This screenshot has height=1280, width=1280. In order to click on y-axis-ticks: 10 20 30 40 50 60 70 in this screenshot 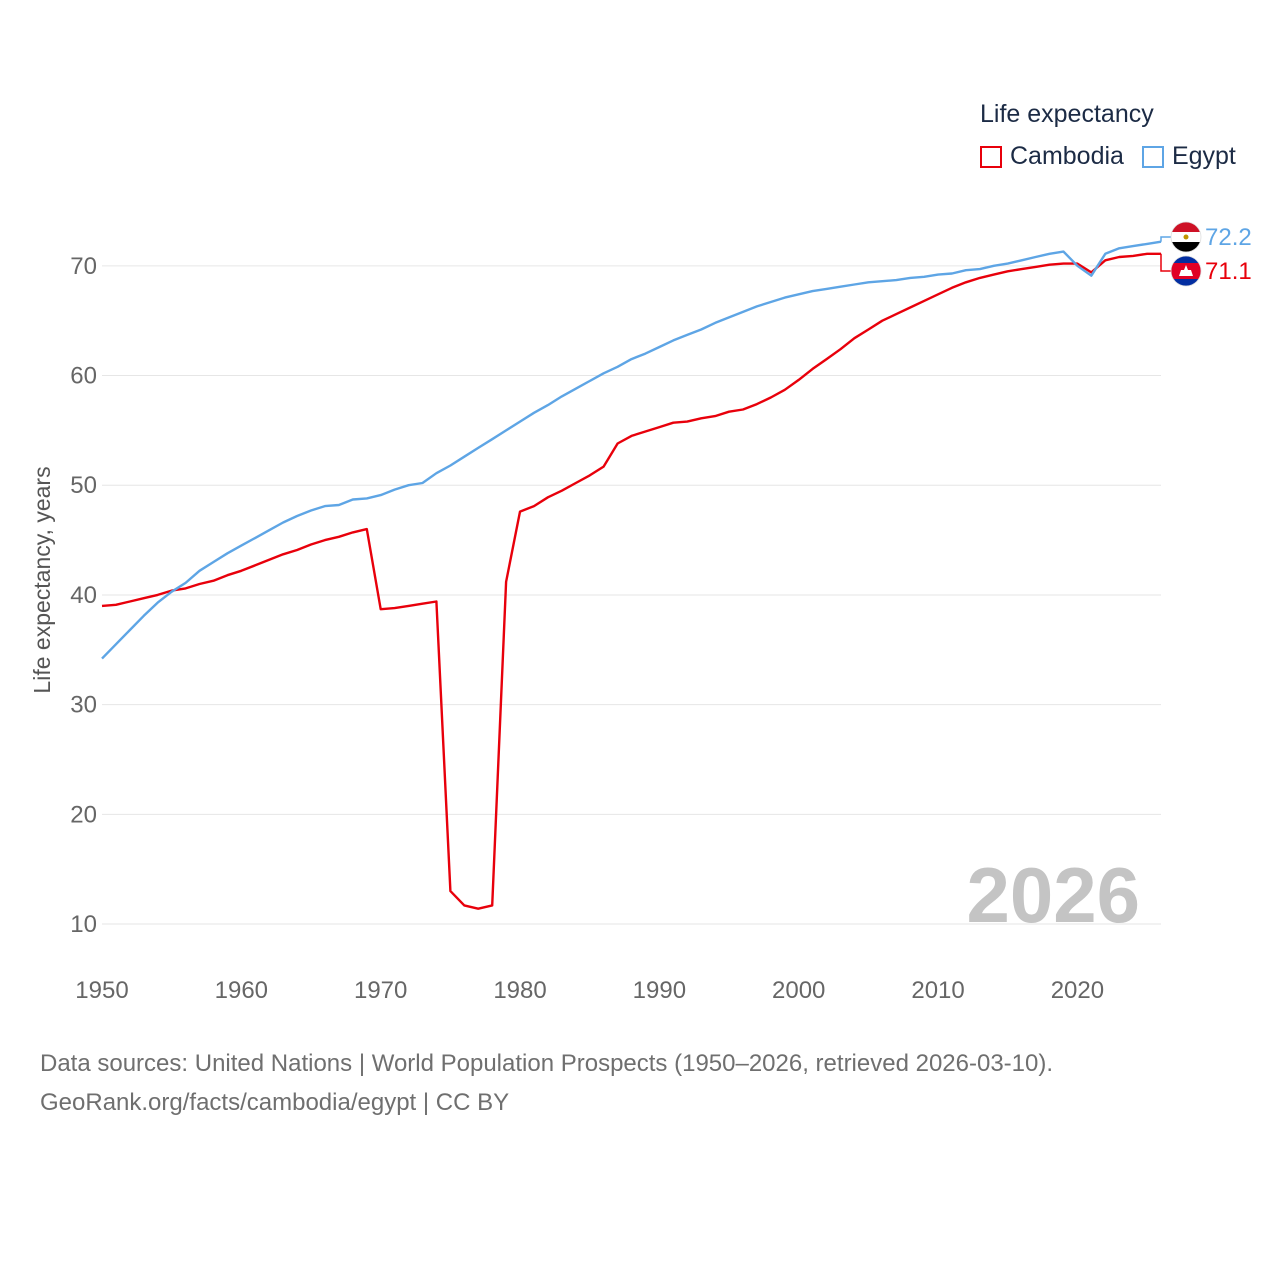, I will do `click(83, 595)`.